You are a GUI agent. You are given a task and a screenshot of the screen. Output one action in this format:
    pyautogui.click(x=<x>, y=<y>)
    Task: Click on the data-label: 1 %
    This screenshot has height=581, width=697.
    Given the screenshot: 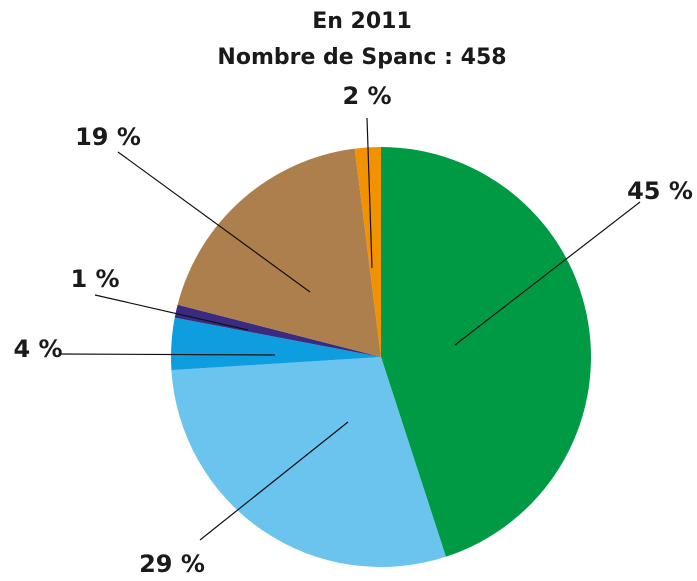 What is the action you would take?
    pyautogui.click(x=94, y=279)
    